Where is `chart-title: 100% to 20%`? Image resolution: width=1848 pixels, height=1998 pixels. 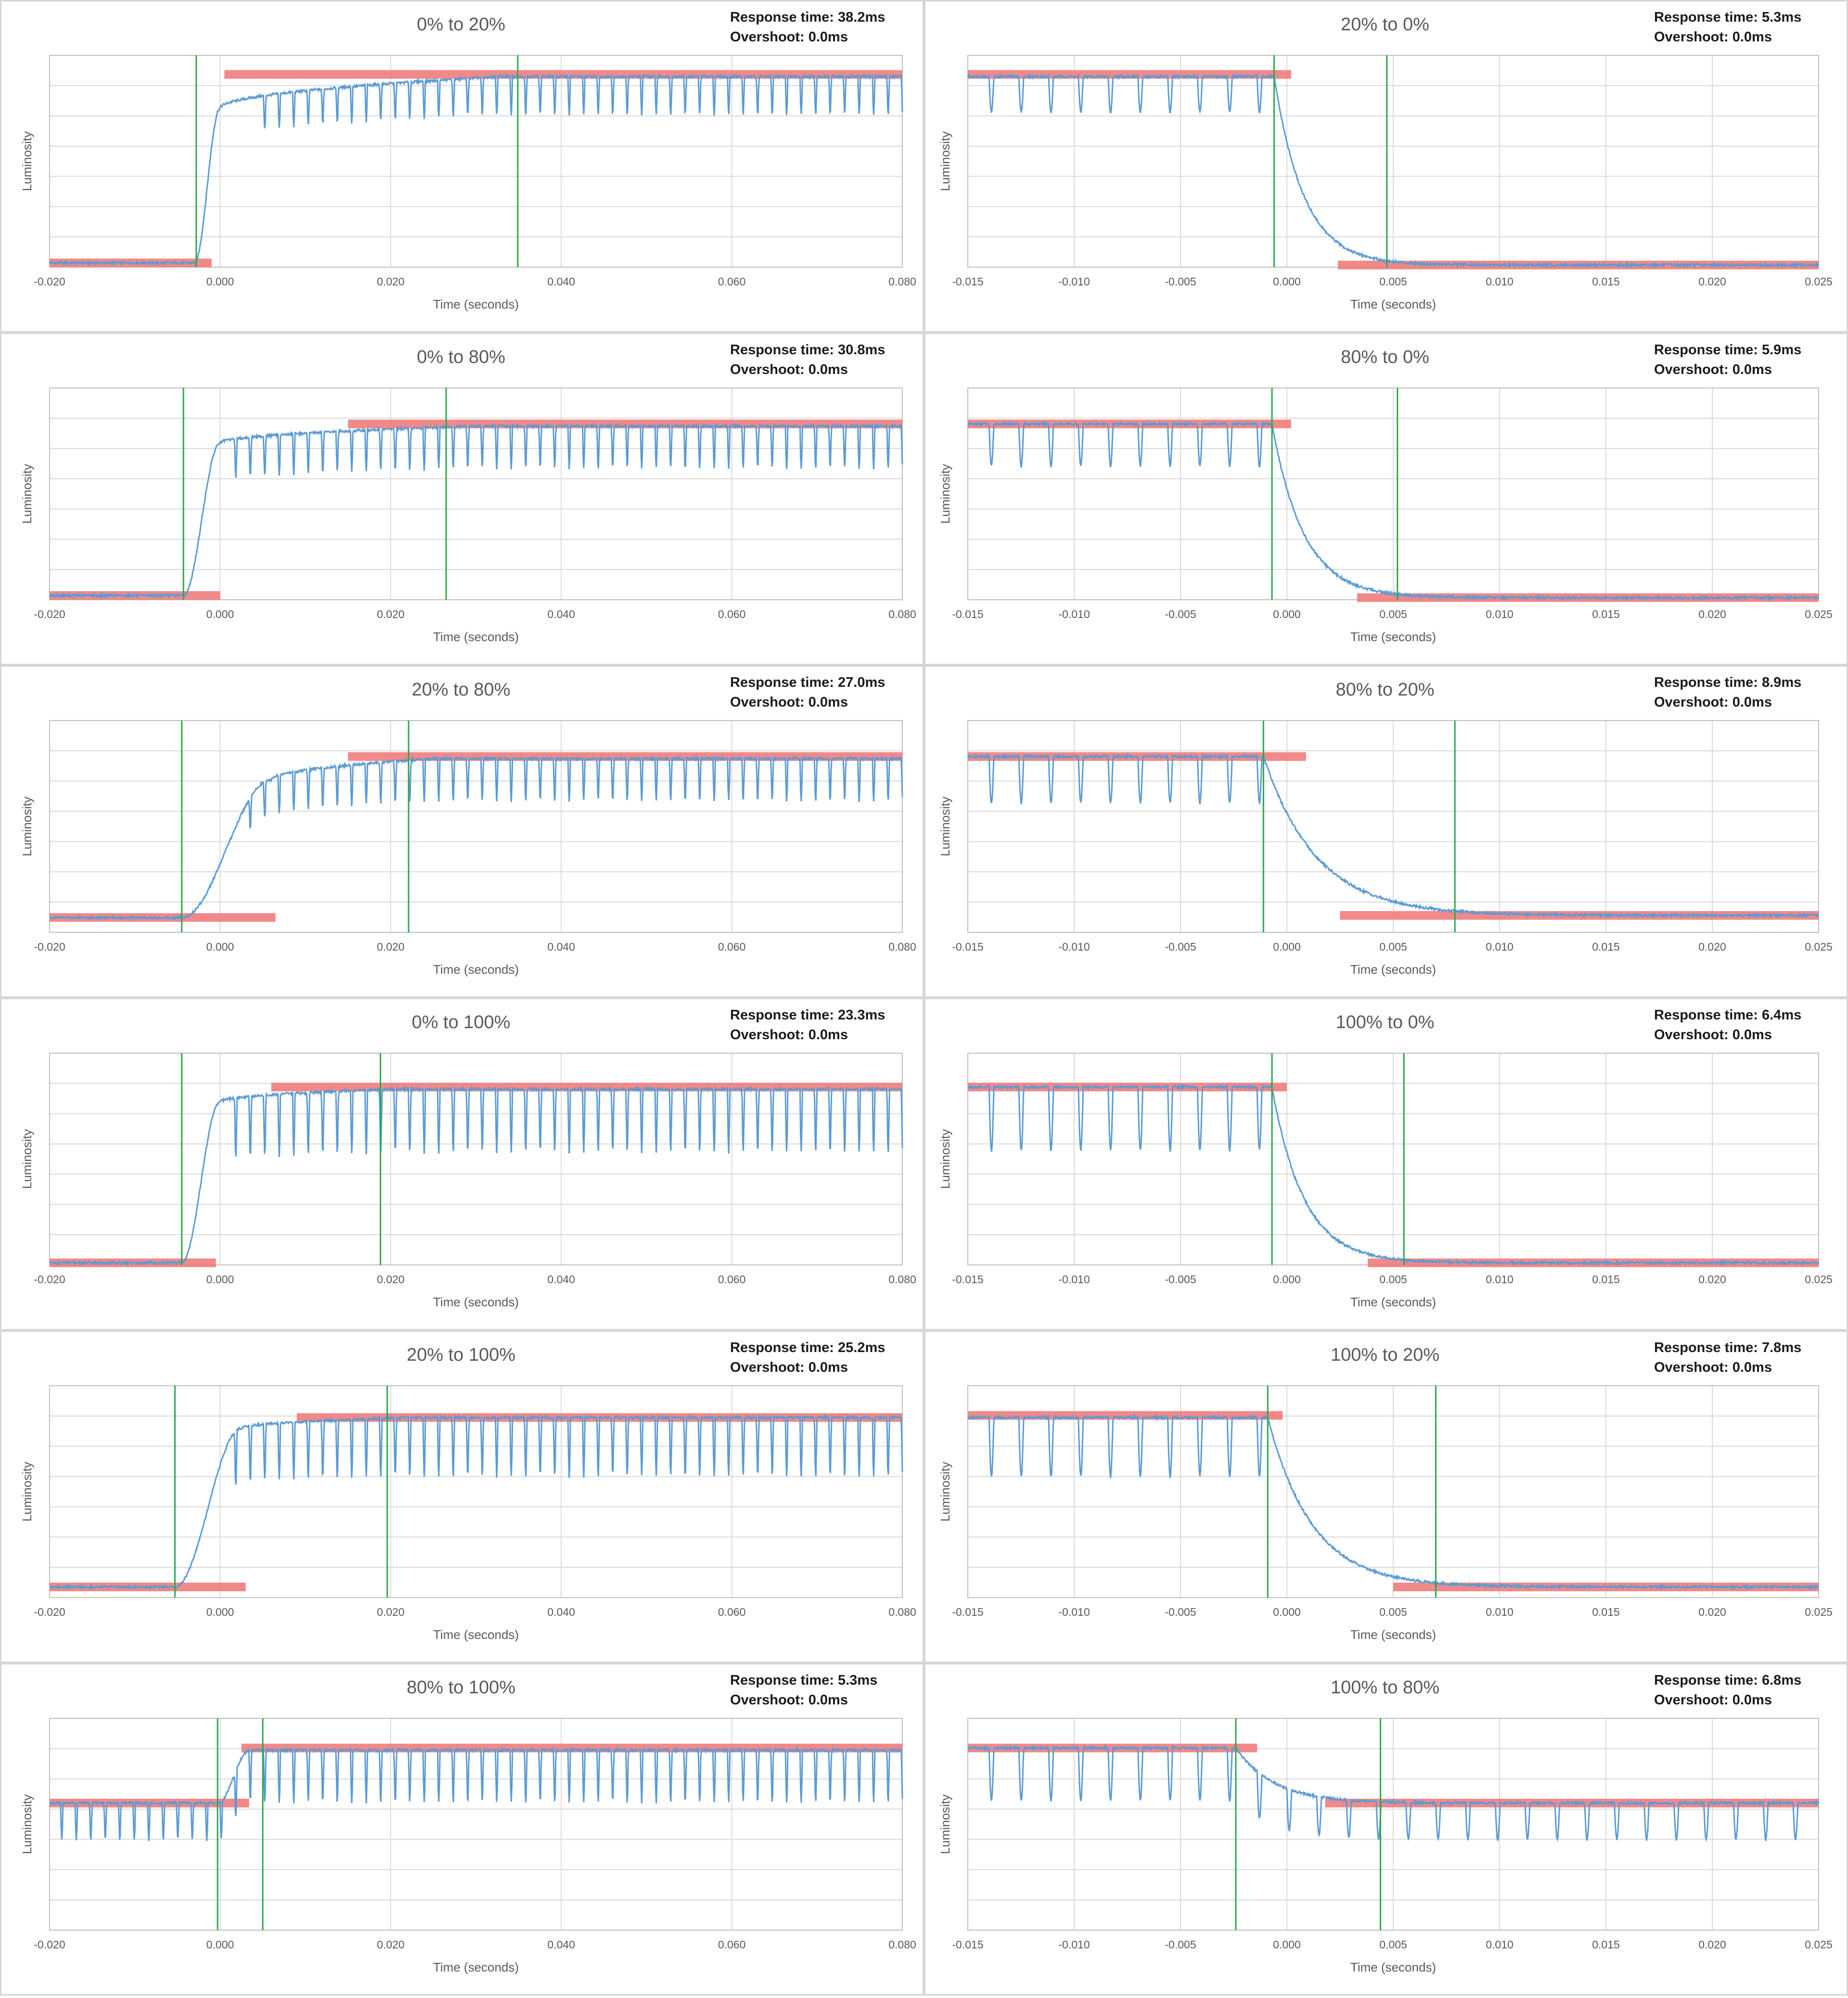
chart-title: 100% to 20% is located at coordinates (1385, 1355).